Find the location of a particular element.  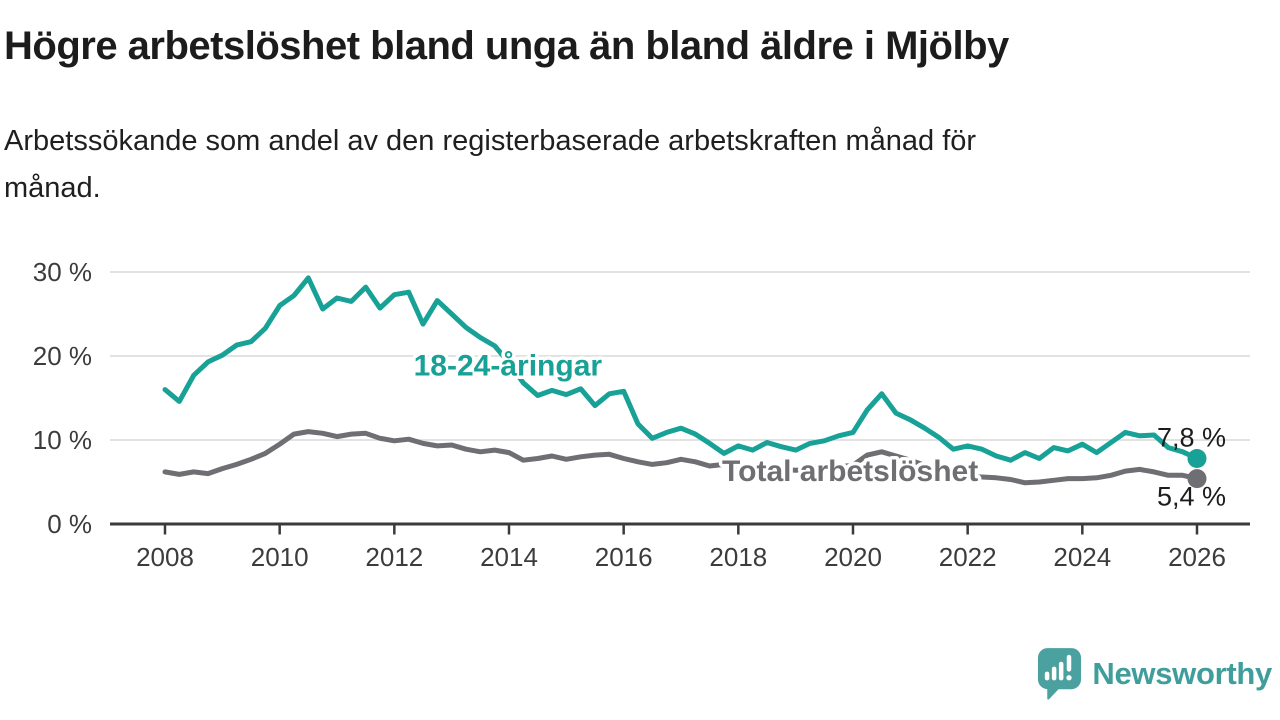

x-tick-label: 2020 is located at coordinates (853, 557).